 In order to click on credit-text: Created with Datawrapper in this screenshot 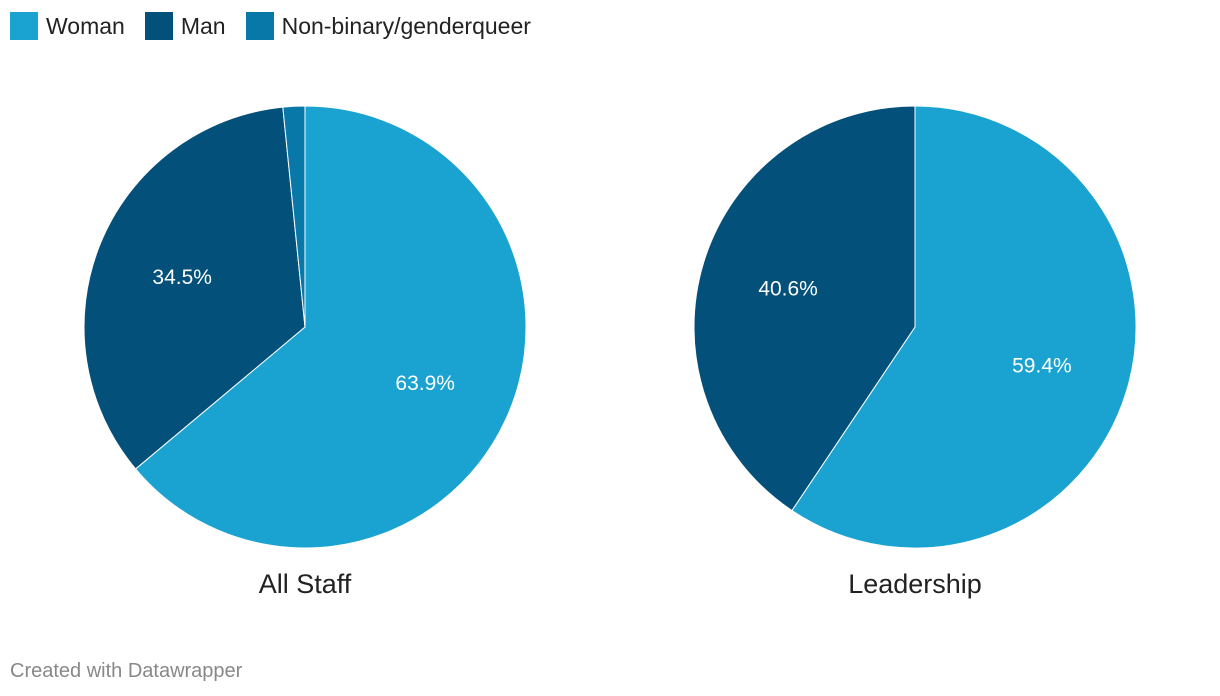, I will do `click(126, 671)`.